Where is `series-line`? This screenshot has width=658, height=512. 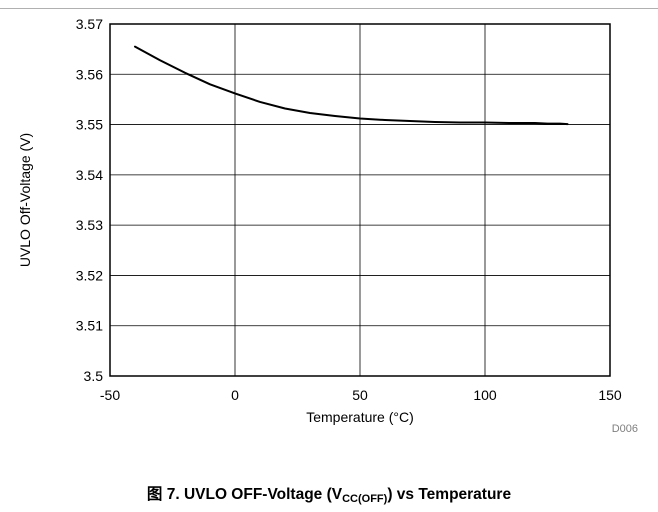
series-line is located at coordinates (351, 85).